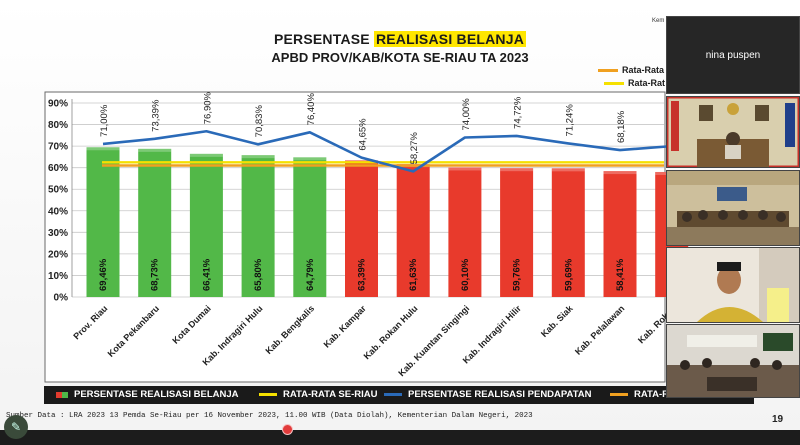 The width and height of the screenshot is (800, 445). I want to click on line-realisasi-pendapatan, so click(387, 151).